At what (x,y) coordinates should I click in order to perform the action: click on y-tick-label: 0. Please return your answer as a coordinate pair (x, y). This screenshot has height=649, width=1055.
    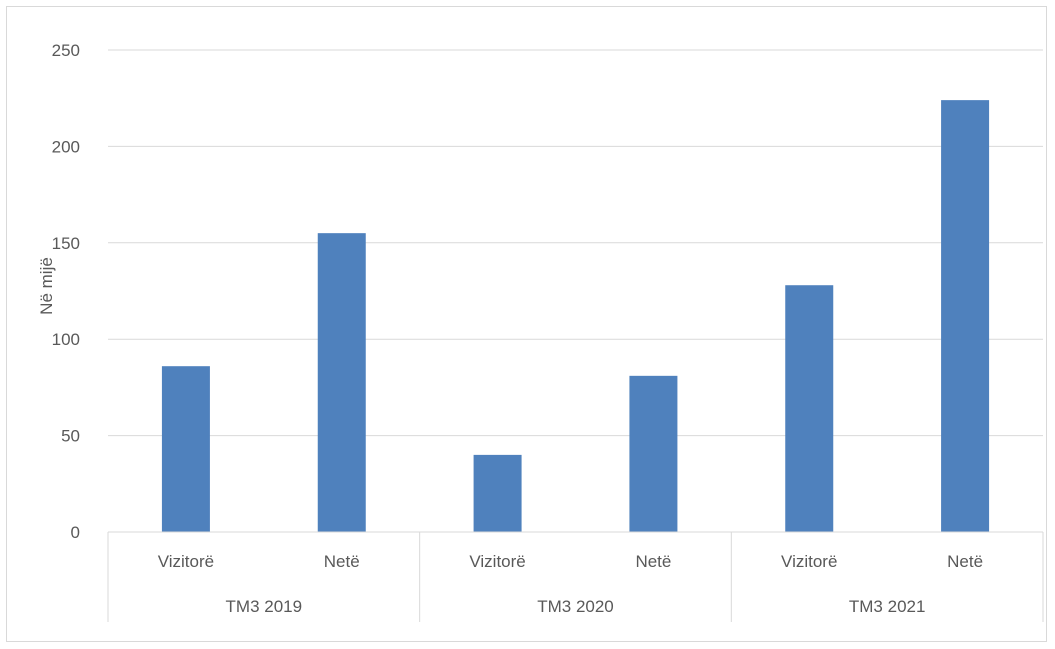
    Looking at the image, I should click on (75, 532).